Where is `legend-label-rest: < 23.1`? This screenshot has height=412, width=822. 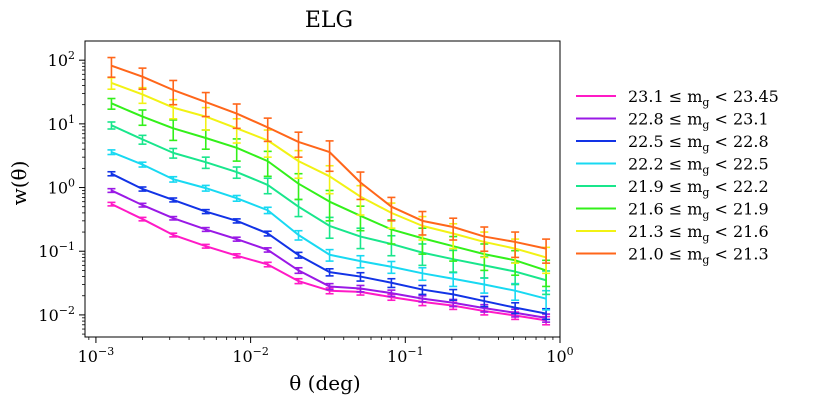 legend-label-rest: < 23.1 is located at coordinates (738, 119).